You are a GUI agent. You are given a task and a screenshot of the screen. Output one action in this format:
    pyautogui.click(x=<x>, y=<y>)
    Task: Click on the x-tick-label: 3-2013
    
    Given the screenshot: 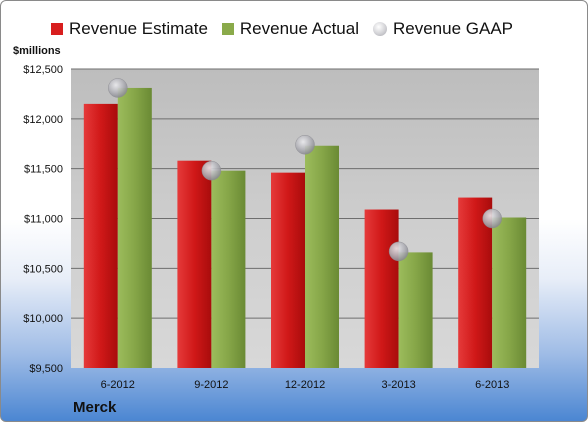 What is the action you would take?
    pyautogui.click(x=398, y=385)
    